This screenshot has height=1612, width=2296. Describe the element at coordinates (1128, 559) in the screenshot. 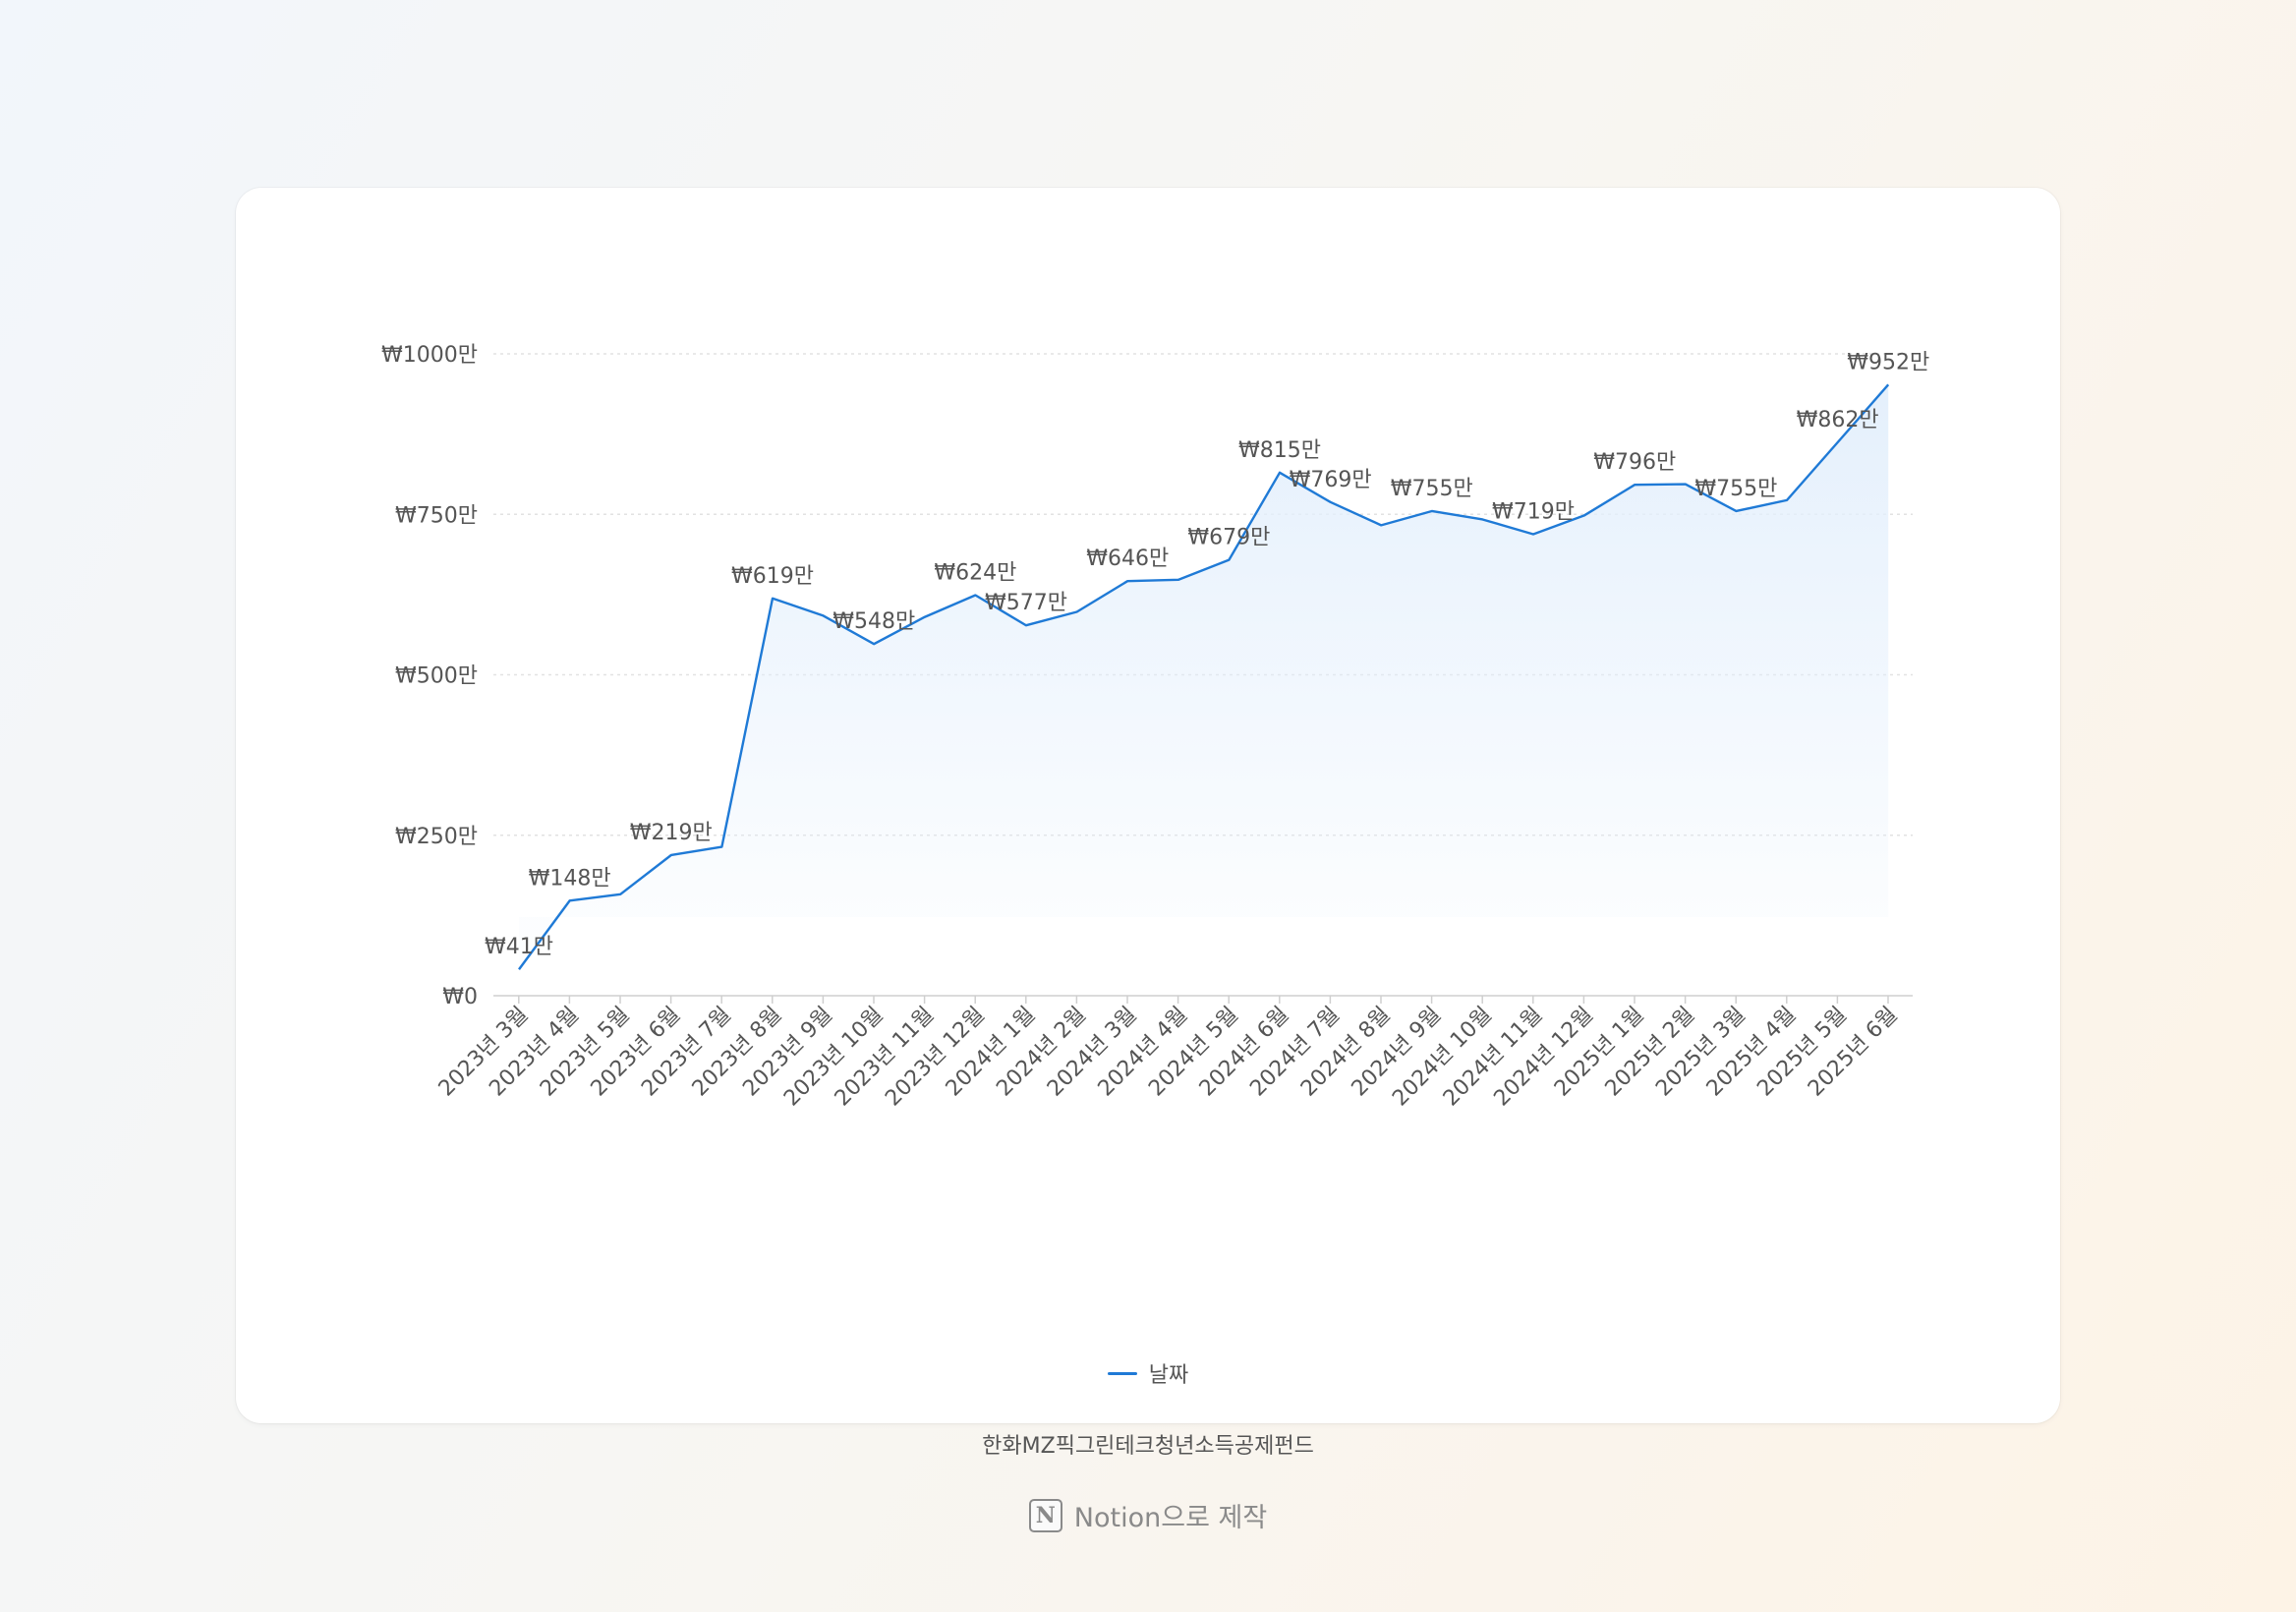

I see `data-label: ₩646만` at that location.